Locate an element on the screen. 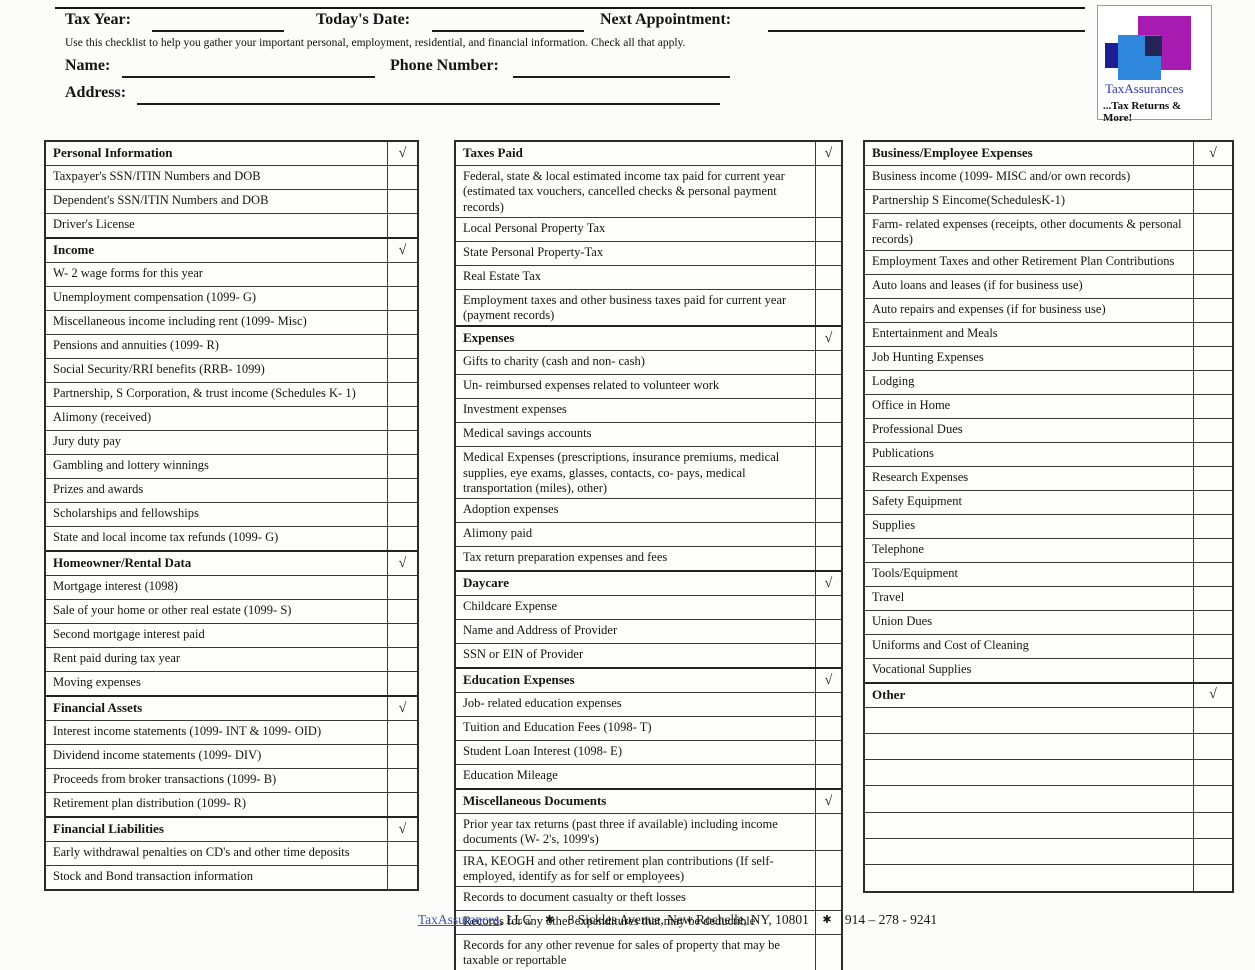 Image resolution: width=1255 pixels, height=970 pixels. todays-date-field is located at coordinates (508, 23).